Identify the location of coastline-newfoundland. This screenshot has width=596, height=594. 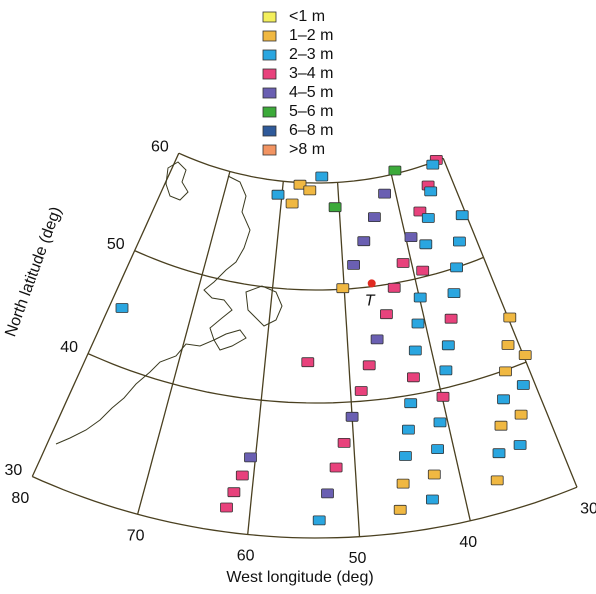
(264, 306).